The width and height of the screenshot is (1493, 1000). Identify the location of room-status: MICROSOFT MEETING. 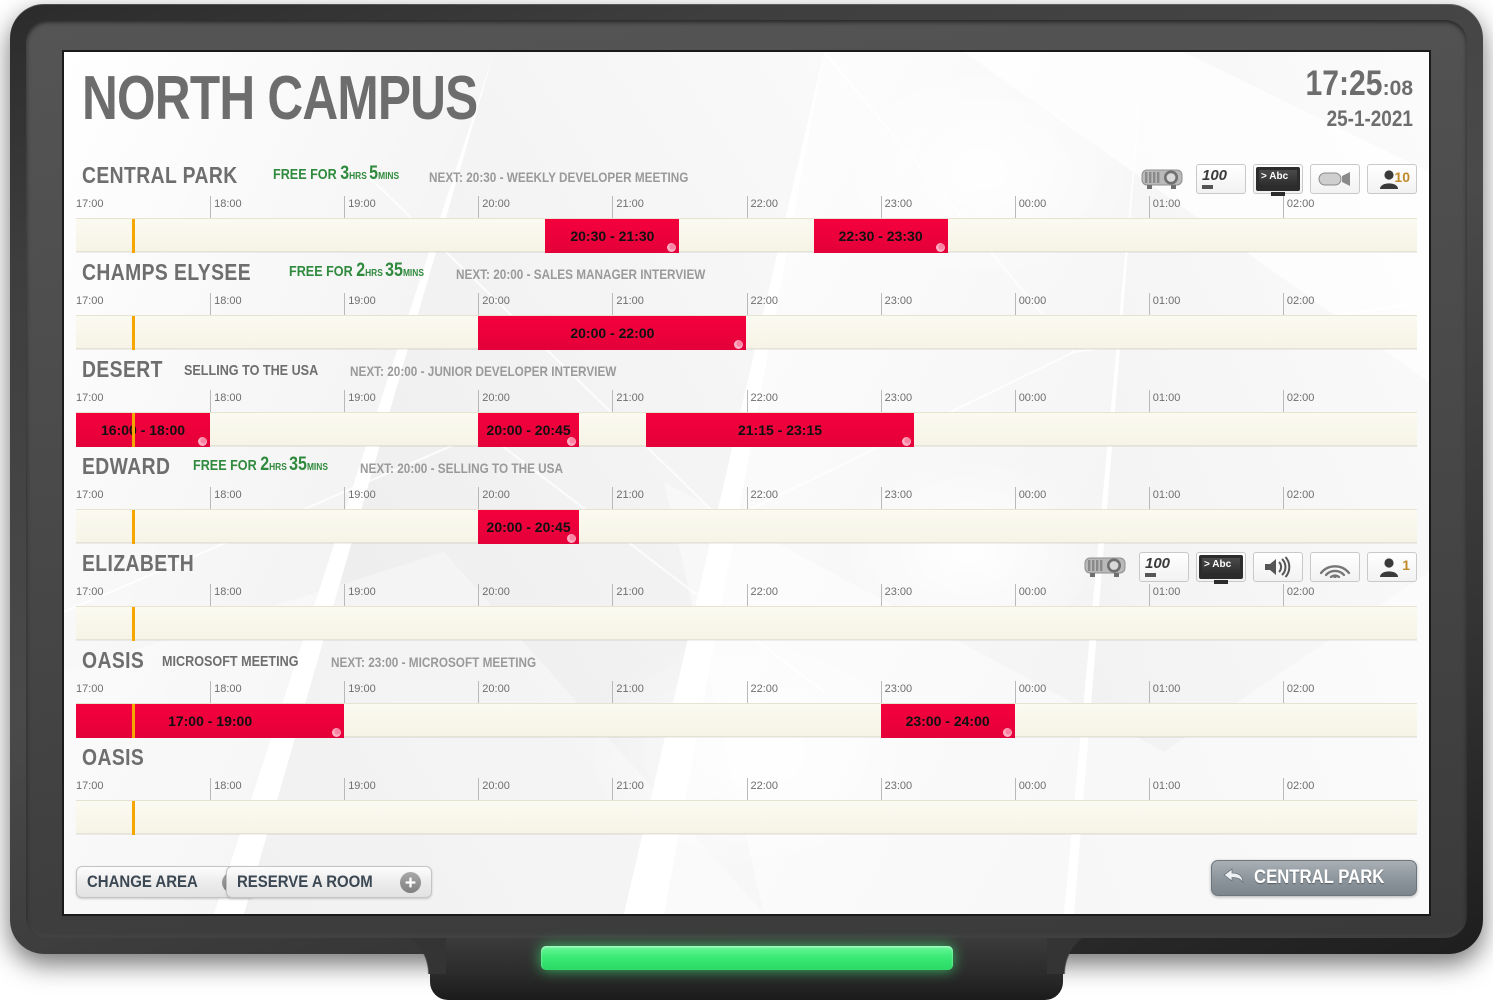
(230, 661).